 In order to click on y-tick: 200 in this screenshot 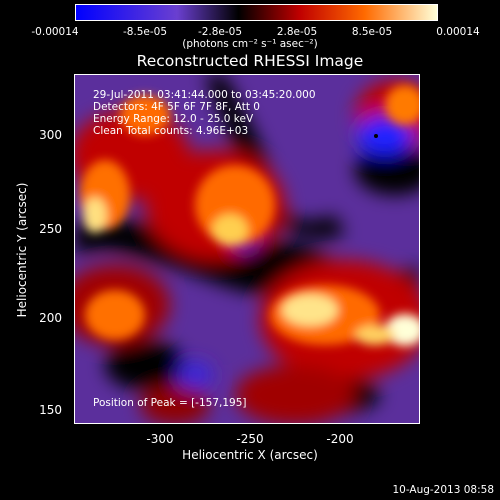, I will do `click(50, 318)`.